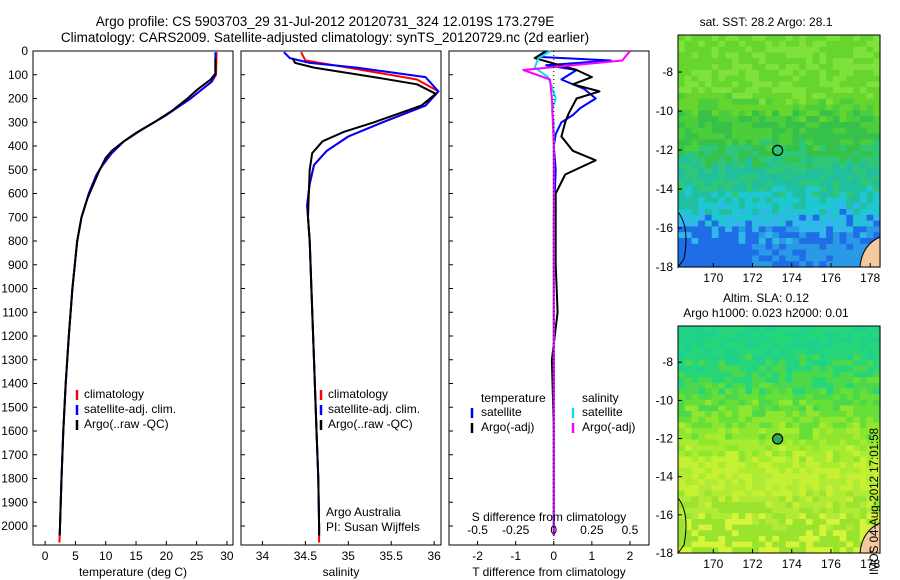  I want to click on map-y-tick-label: -16, so click(665, 228).